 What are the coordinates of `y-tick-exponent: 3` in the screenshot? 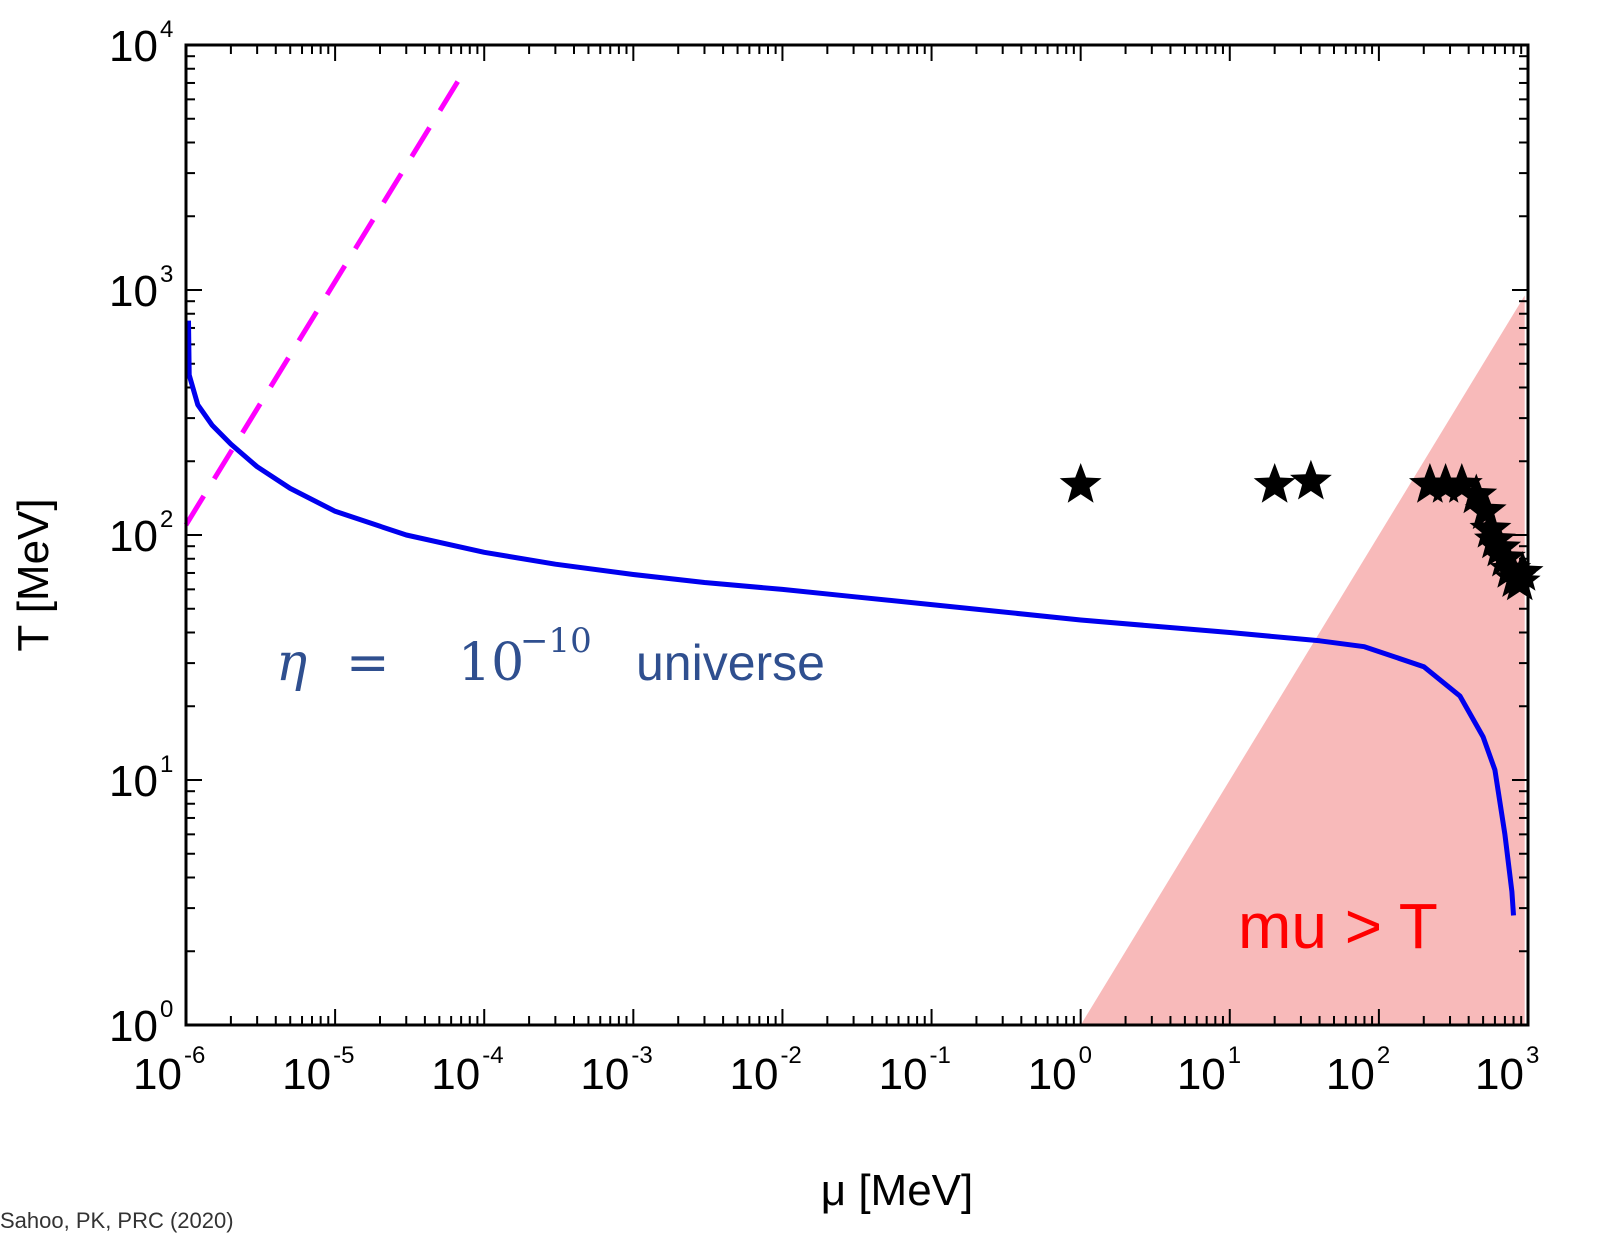 It's located at (166, 274).